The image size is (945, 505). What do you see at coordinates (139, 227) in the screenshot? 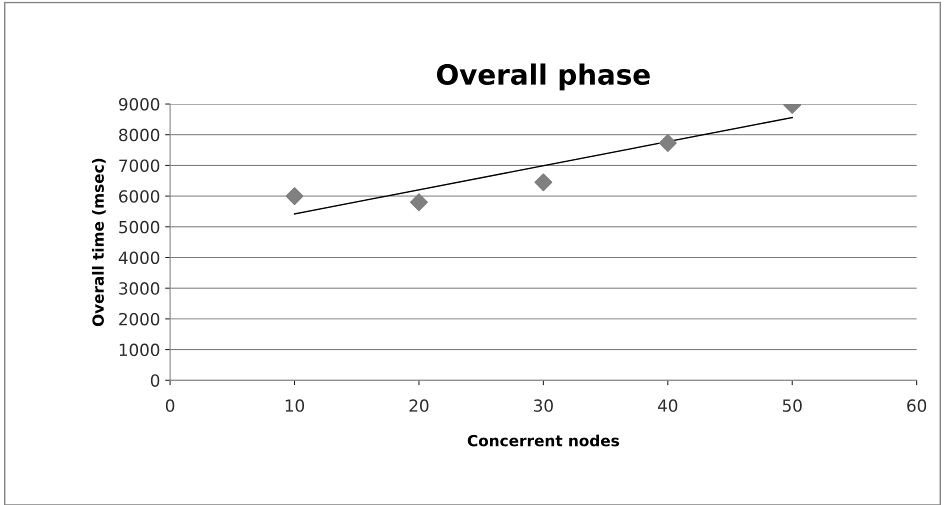
I see `y-tick-label: 5000` at bounding box center [139, 227].